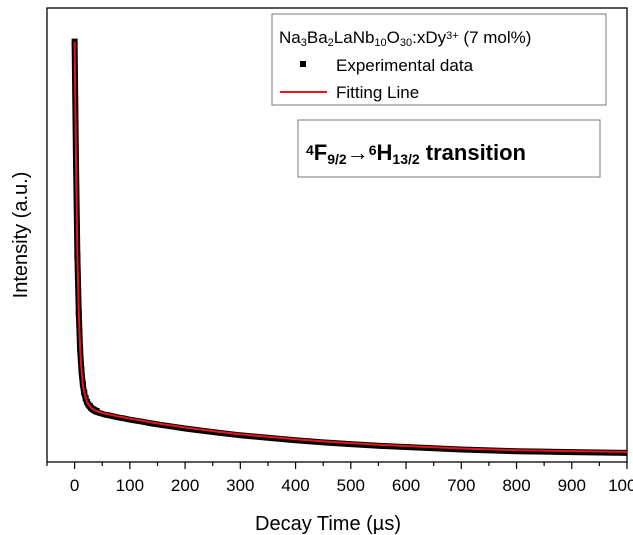  I want to click on rich-text-part: 10, so click(380, 43).